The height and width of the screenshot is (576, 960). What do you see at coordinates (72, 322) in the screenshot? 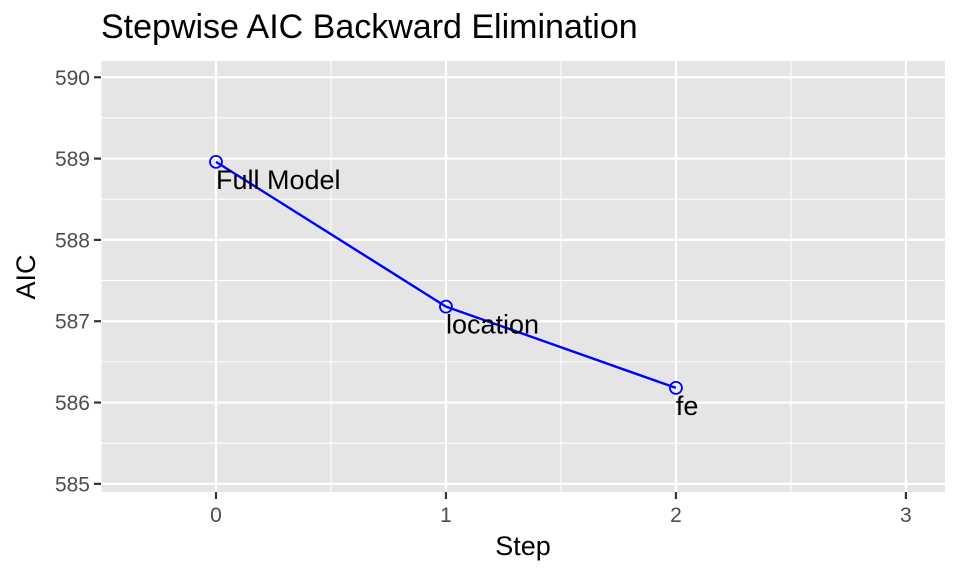
I see `y-tick-label: 587` at bounding box center [72, 322].